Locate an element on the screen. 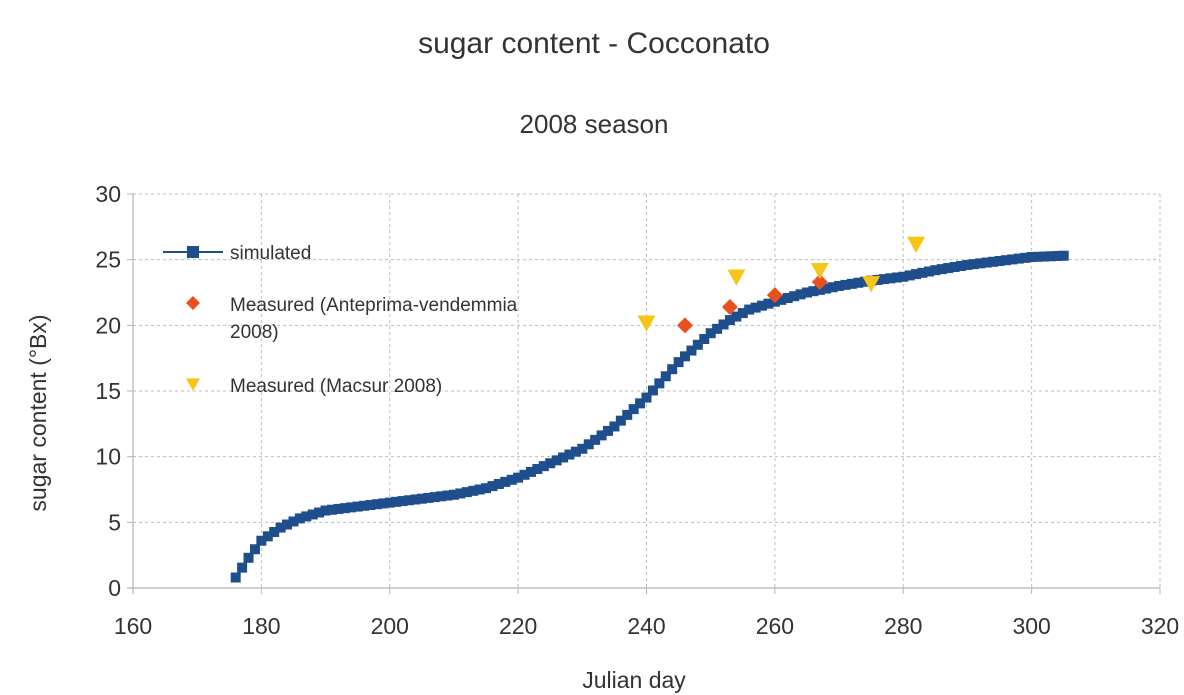 The image size is (1184, 695). x-axis-label: Julian day is located at coordinates (634, 680).